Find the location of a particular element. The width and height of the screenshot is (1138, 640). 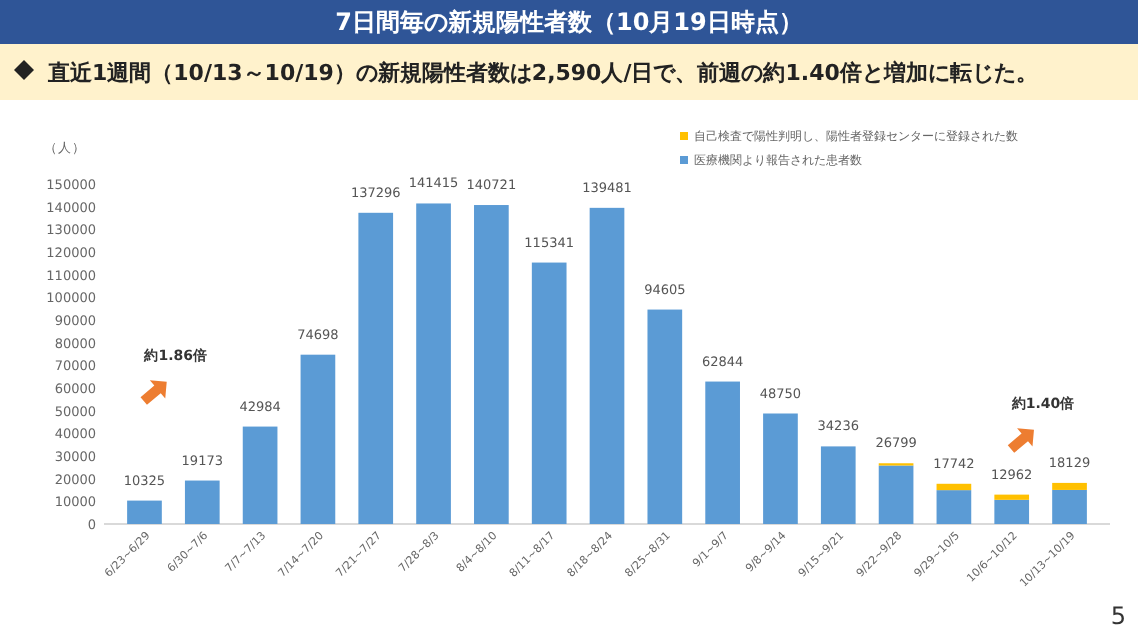

chart-subtitle: 直近1週間（10/13～10/19）の新規陽性者数は2,590人/日で、前週の約1.40倍と増加に転じた。 is located at coordinates (542, 73).